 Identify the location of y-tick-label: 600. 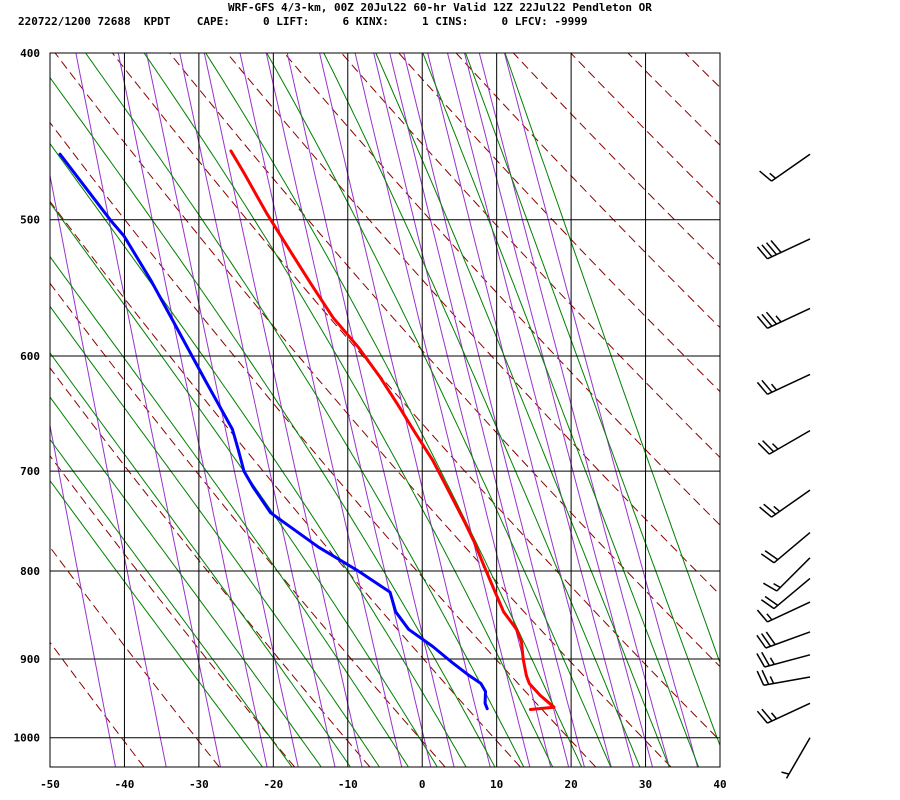
(30, 356).